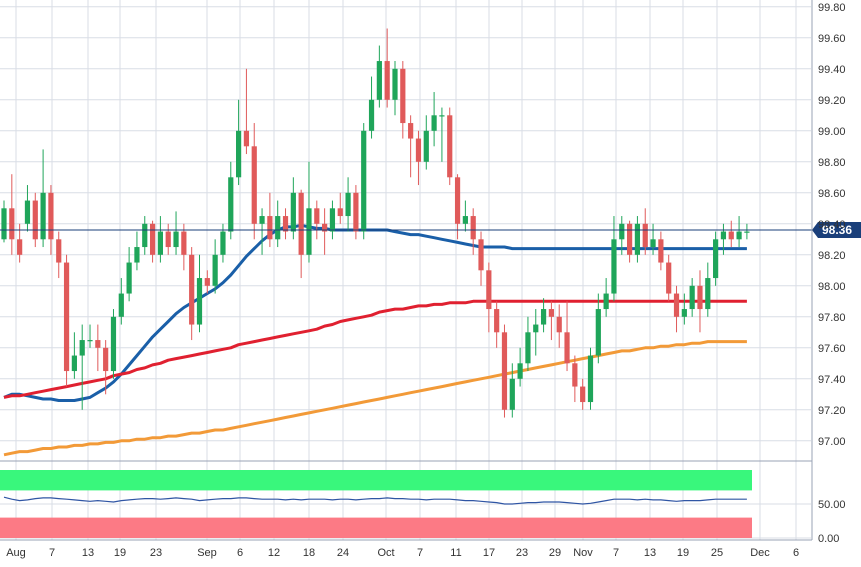 Image resolution: width=861 pixels, height=567 pixels. I want to click on y-tick-label: 97.40, so click(832, 380).